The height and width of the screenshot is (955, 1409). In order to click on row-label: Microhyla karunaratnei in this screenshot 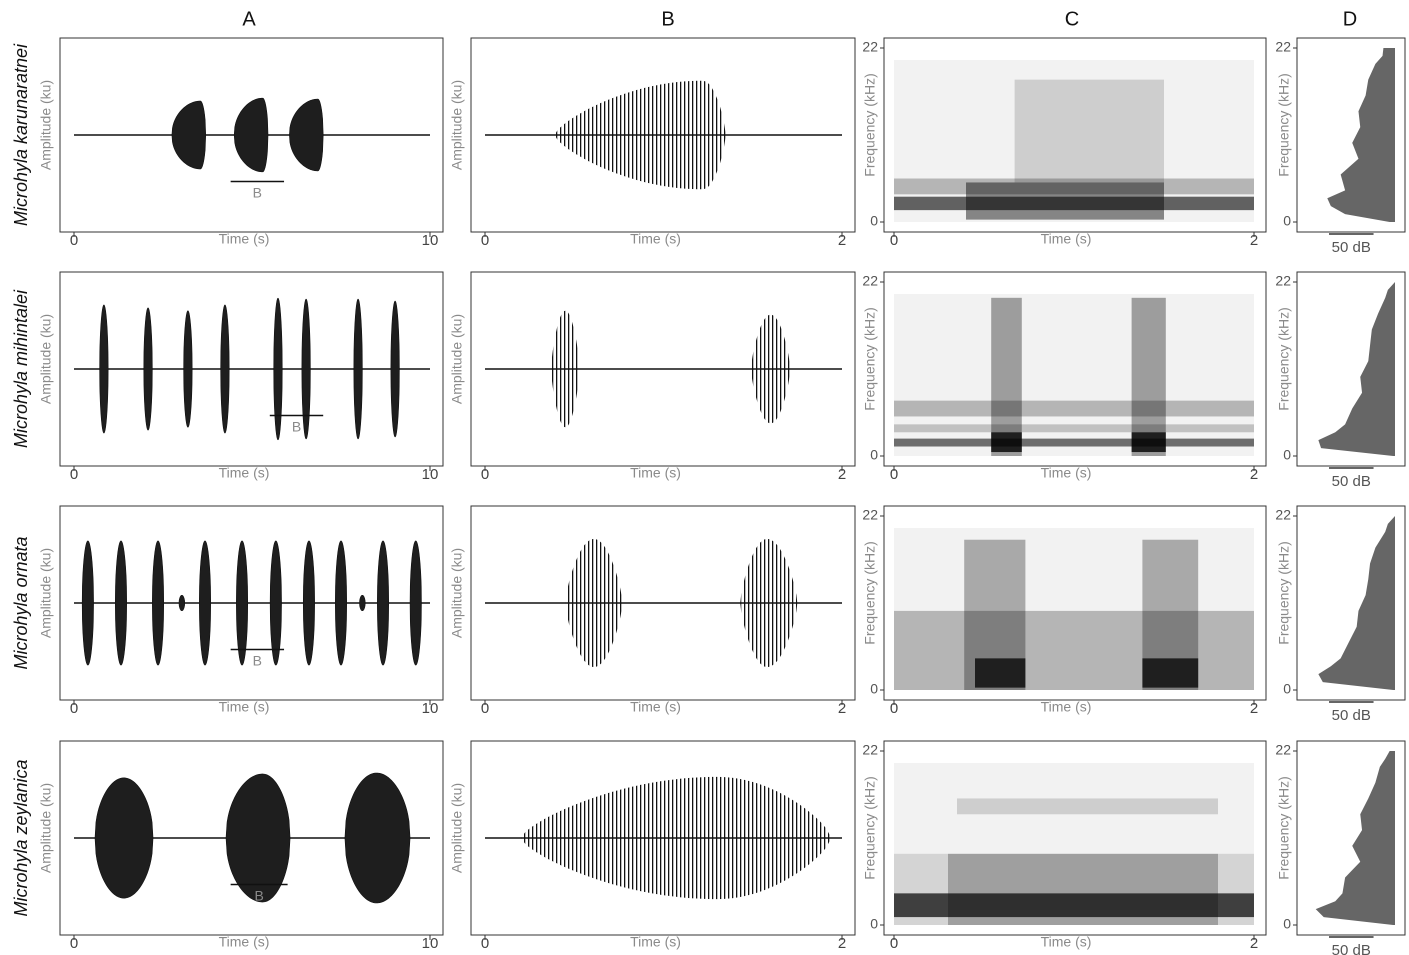, I will do `click(21, 134)`.